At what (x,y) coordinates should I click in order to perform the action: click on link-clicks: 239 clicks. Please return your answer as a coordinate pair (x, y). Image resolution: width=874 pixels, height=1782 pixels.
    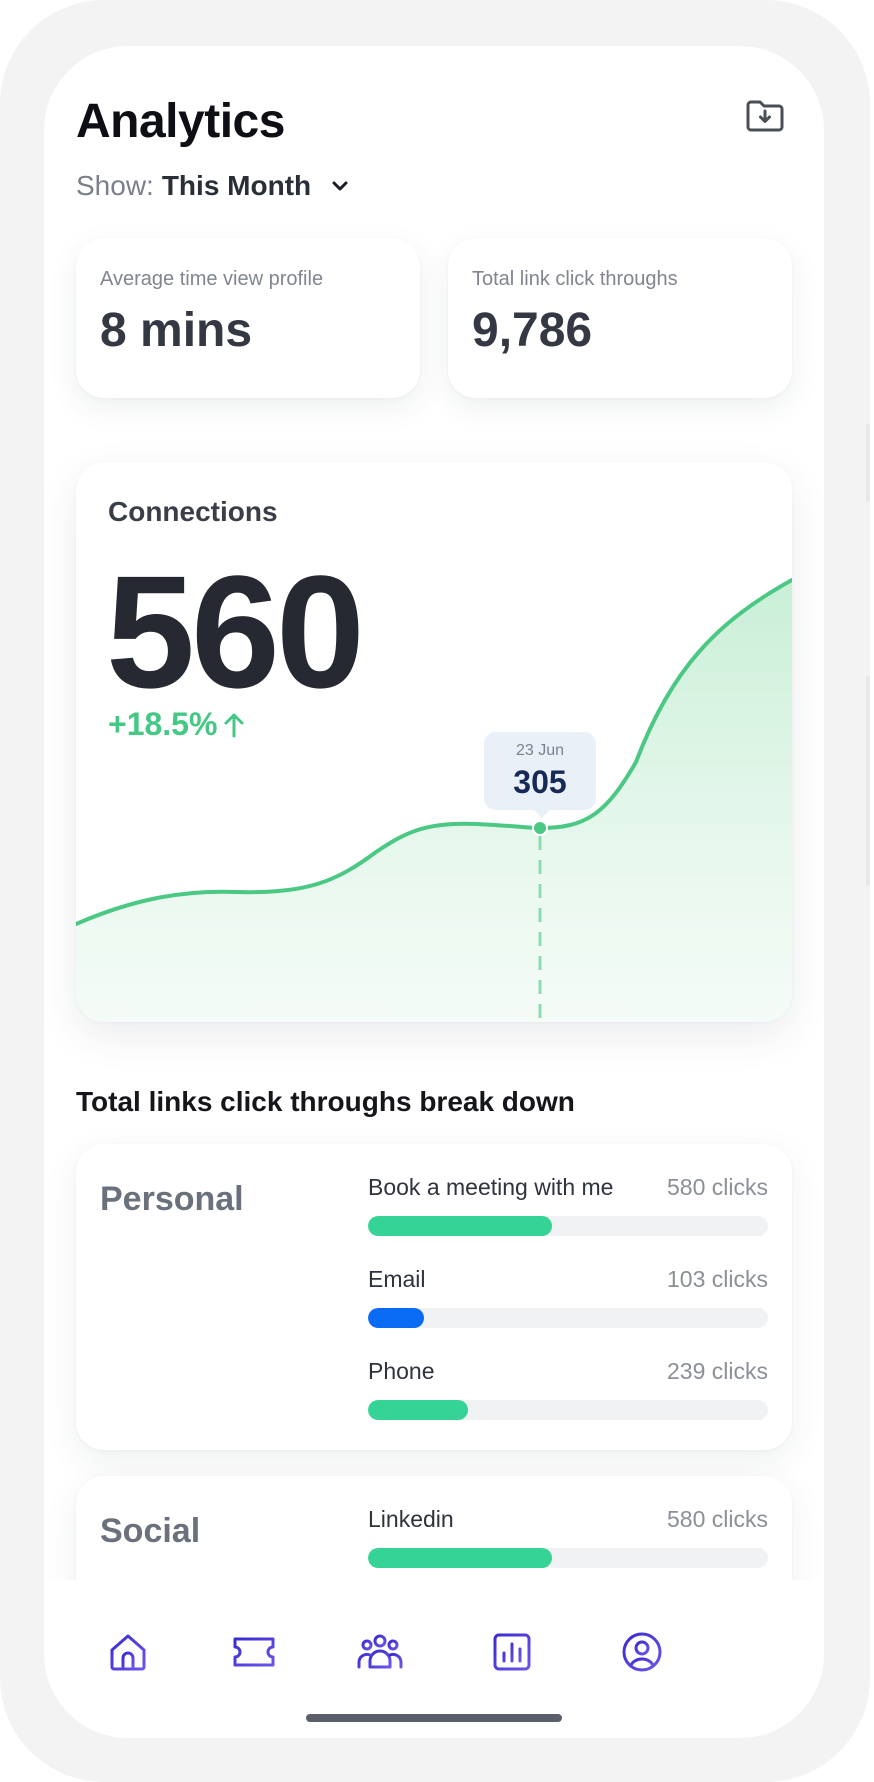
    Looking at the image, I should click on (717, 1371).